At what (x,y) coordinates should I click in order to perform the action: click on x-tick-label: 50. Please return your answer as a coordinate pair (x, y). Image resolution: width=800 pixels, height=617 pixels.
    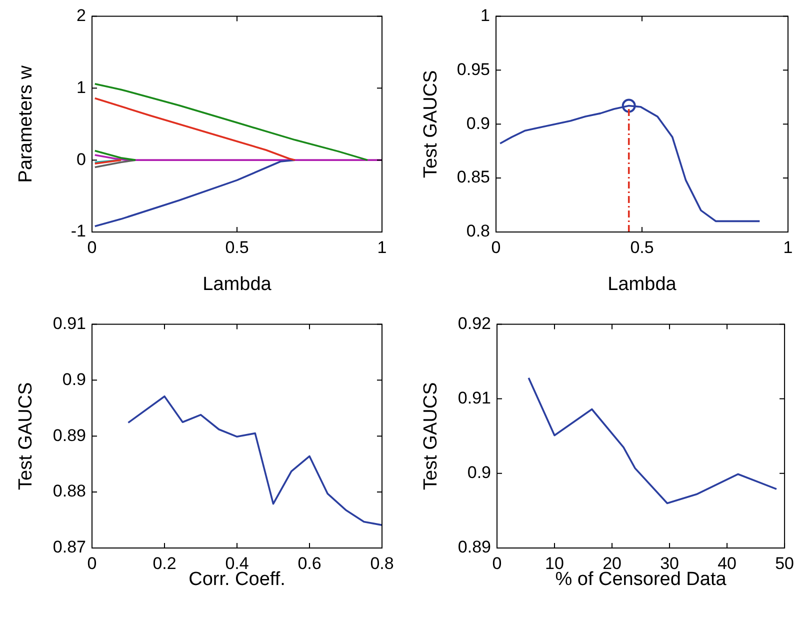
    Looking at the image, I should click on (784, 563).